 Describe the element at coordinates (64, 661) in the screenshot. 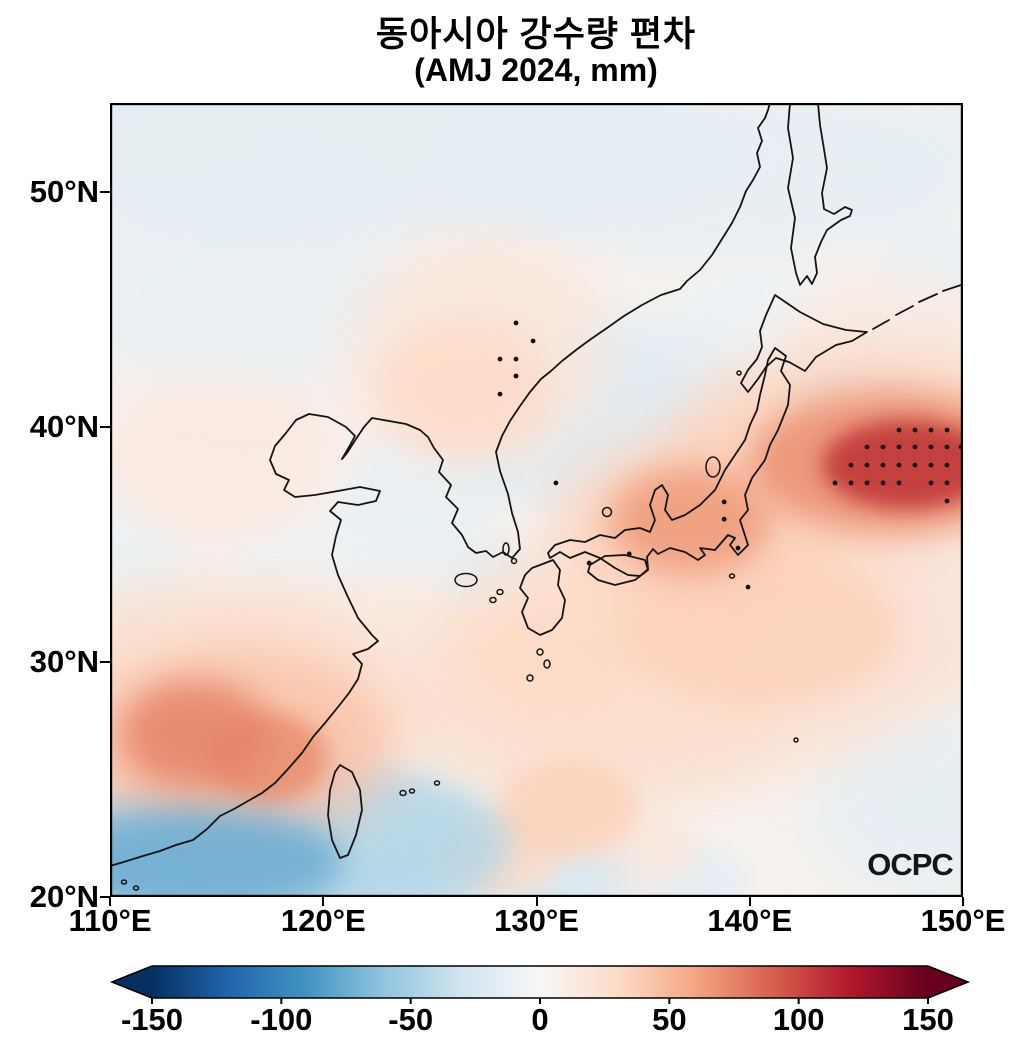

I see `y-tick-label: 30°N` at that location.